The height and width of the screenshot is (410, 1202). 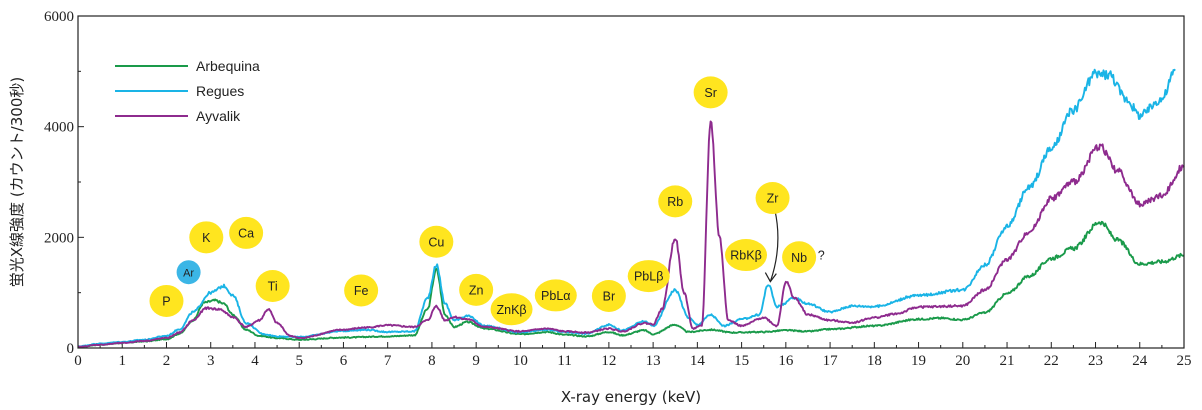 I want to click on element-badge-ti: Ti, so click(x=272, y=286).